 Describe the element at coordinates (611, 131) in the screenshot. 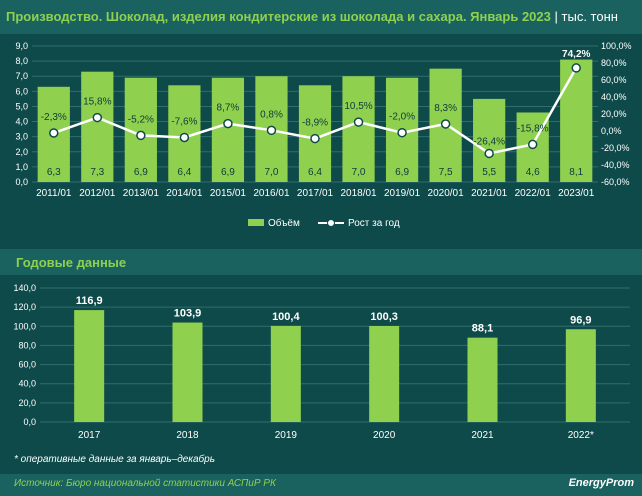

I see `y2-tick-label: 0,0%` at that location.